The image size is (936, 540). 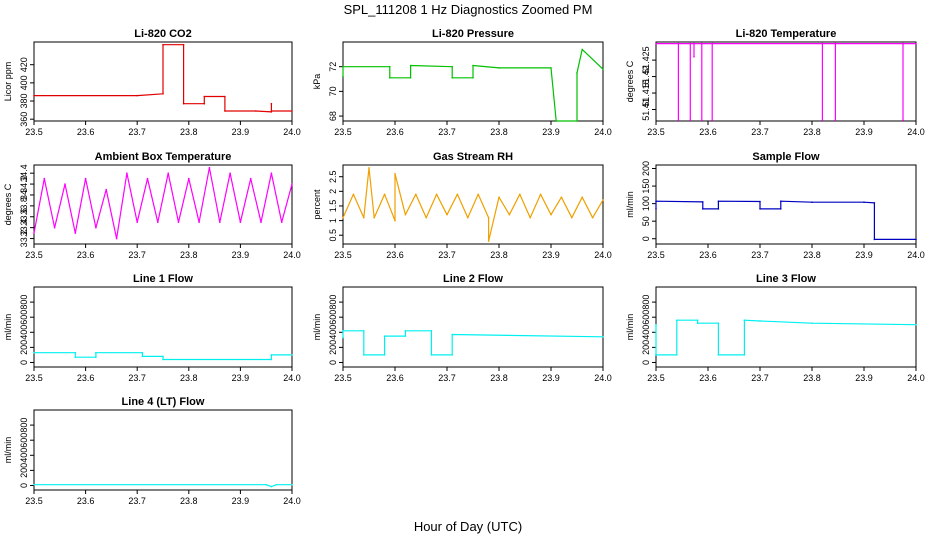 What do you see at coordinates (24, 82) in the screenshot?
I see `y-tick-label: 400` at bounding box center [24, 82].